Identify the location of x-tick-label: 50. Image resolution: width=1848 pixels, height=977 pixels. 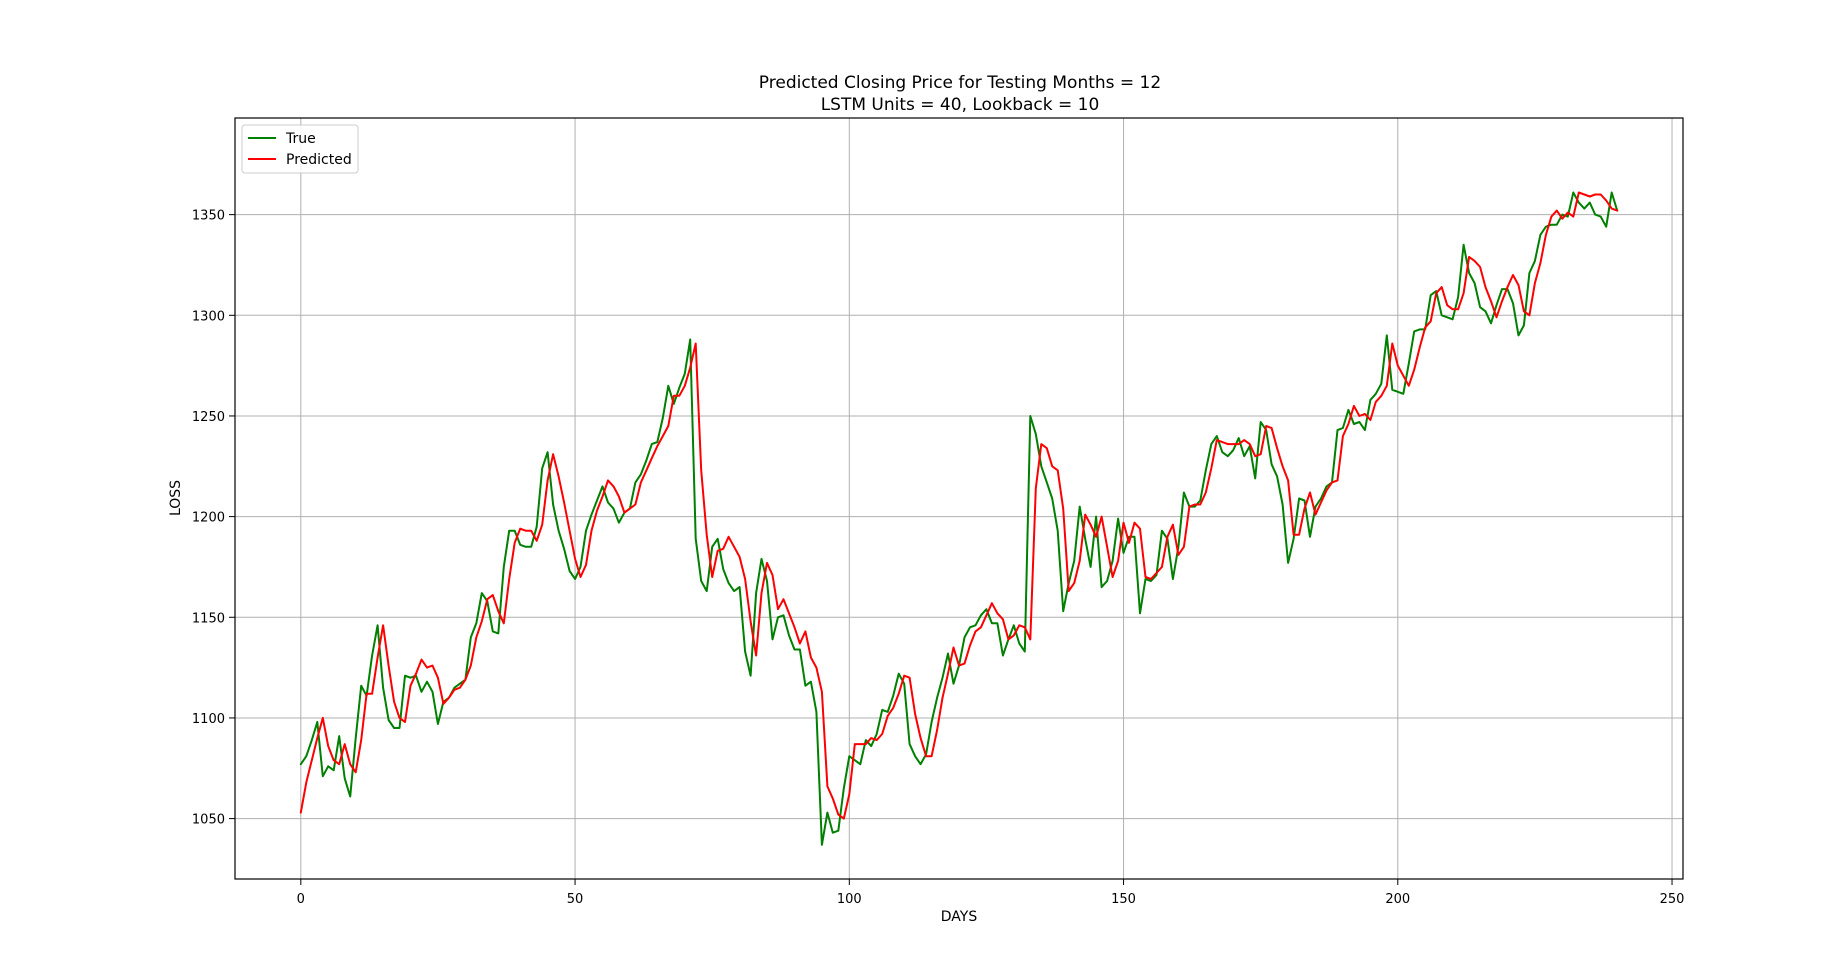
(575, 899).